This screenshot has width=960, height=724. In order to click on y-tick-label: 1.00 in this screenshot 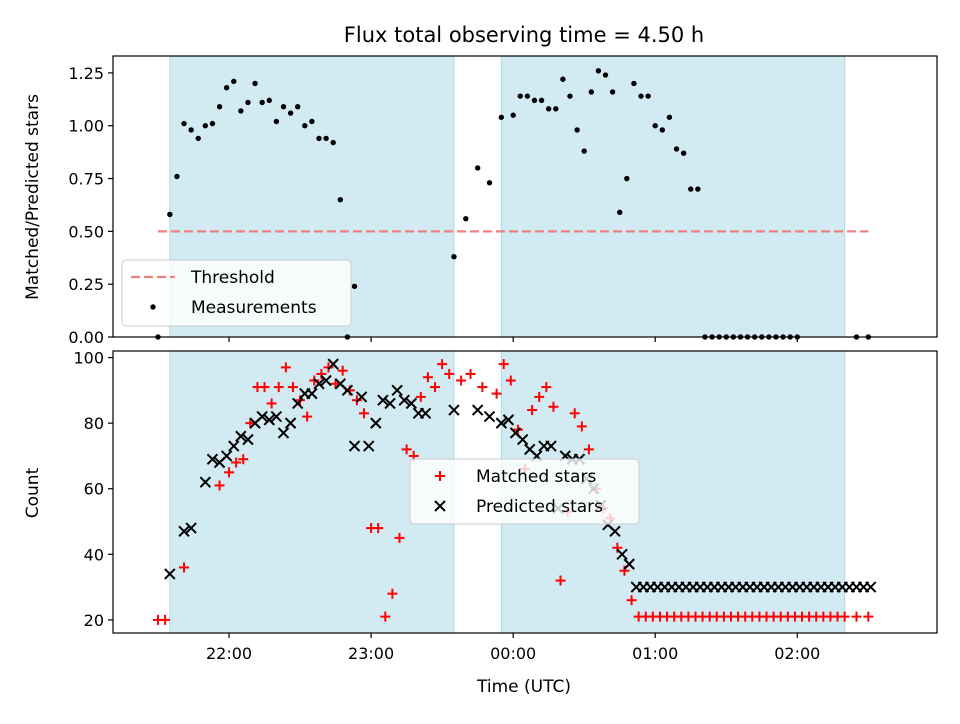, I will do `click(86, 126)`.